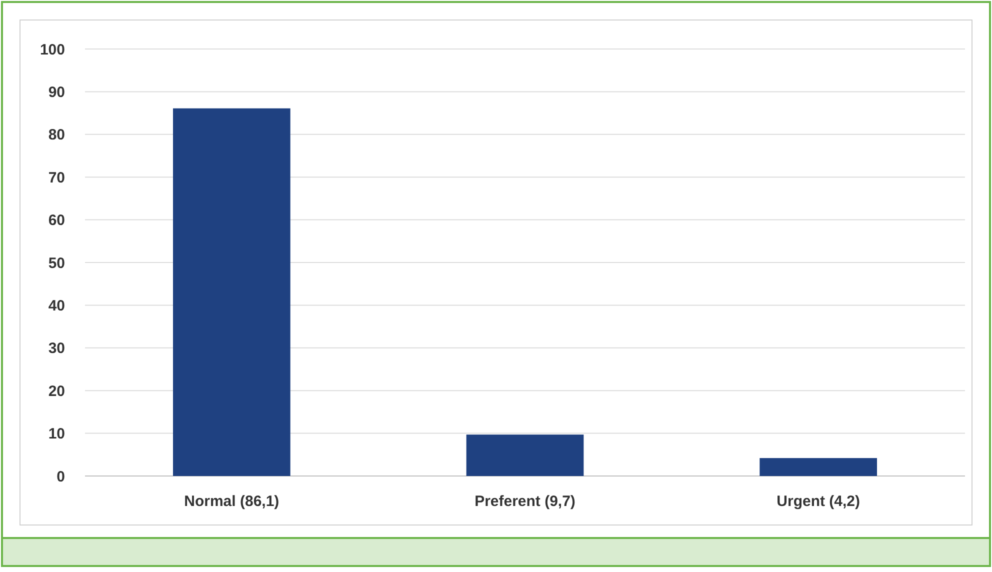  Describe the element at coordinates (56, 92) in the screenshot. I see `y-tick-label: 90` at that location.